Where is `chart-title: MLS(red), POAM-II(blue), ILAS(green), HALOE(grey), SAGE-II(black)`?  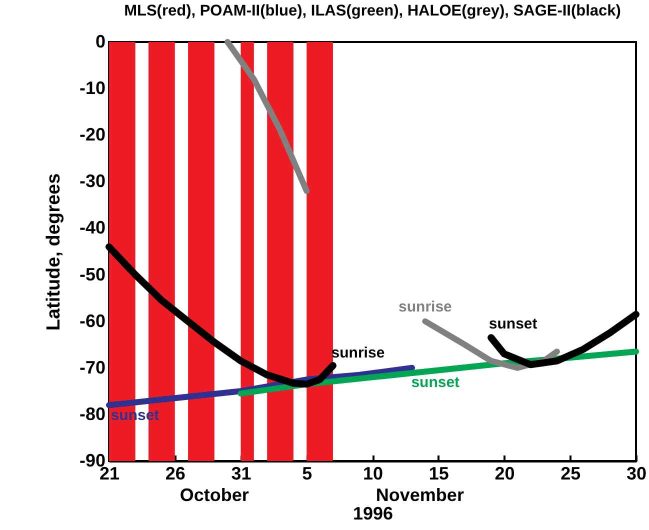
chart-title: MLS(red), POAM-II(blue), ILAS(green), HALOE(grey), SAGE-II(black) is located at coordinates (372, 11).